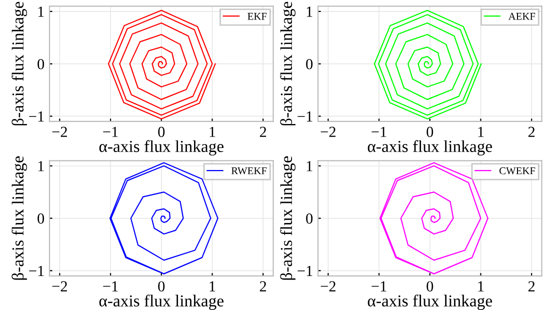 The height and width of the screenshot is (310, 550). Describe the element at coordinates (257, 16) in the screenshot. I see `legend-label: EKF` at that location.